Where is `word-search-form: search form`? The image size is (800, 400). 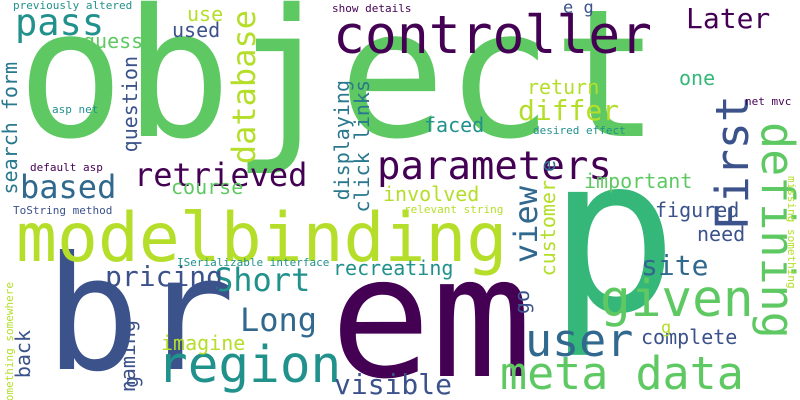 word-search-form: search form is located at coordinates (11, 128).